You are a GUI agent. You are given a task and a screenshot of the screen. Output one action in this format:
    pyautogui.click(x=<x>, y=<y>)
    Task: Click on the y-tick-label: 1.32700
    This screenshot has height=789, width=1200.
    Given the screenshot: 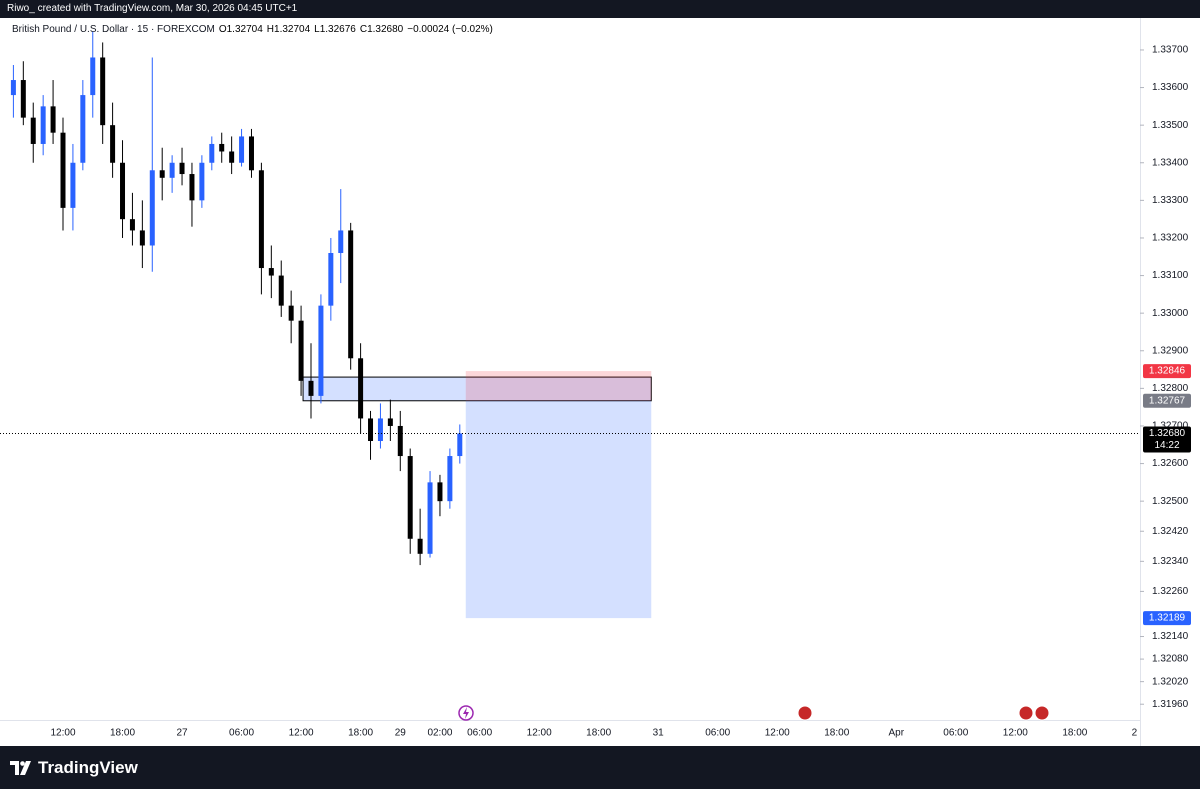 What is the action you would take?
    pyautogui.click(x=1170, y=426)
    